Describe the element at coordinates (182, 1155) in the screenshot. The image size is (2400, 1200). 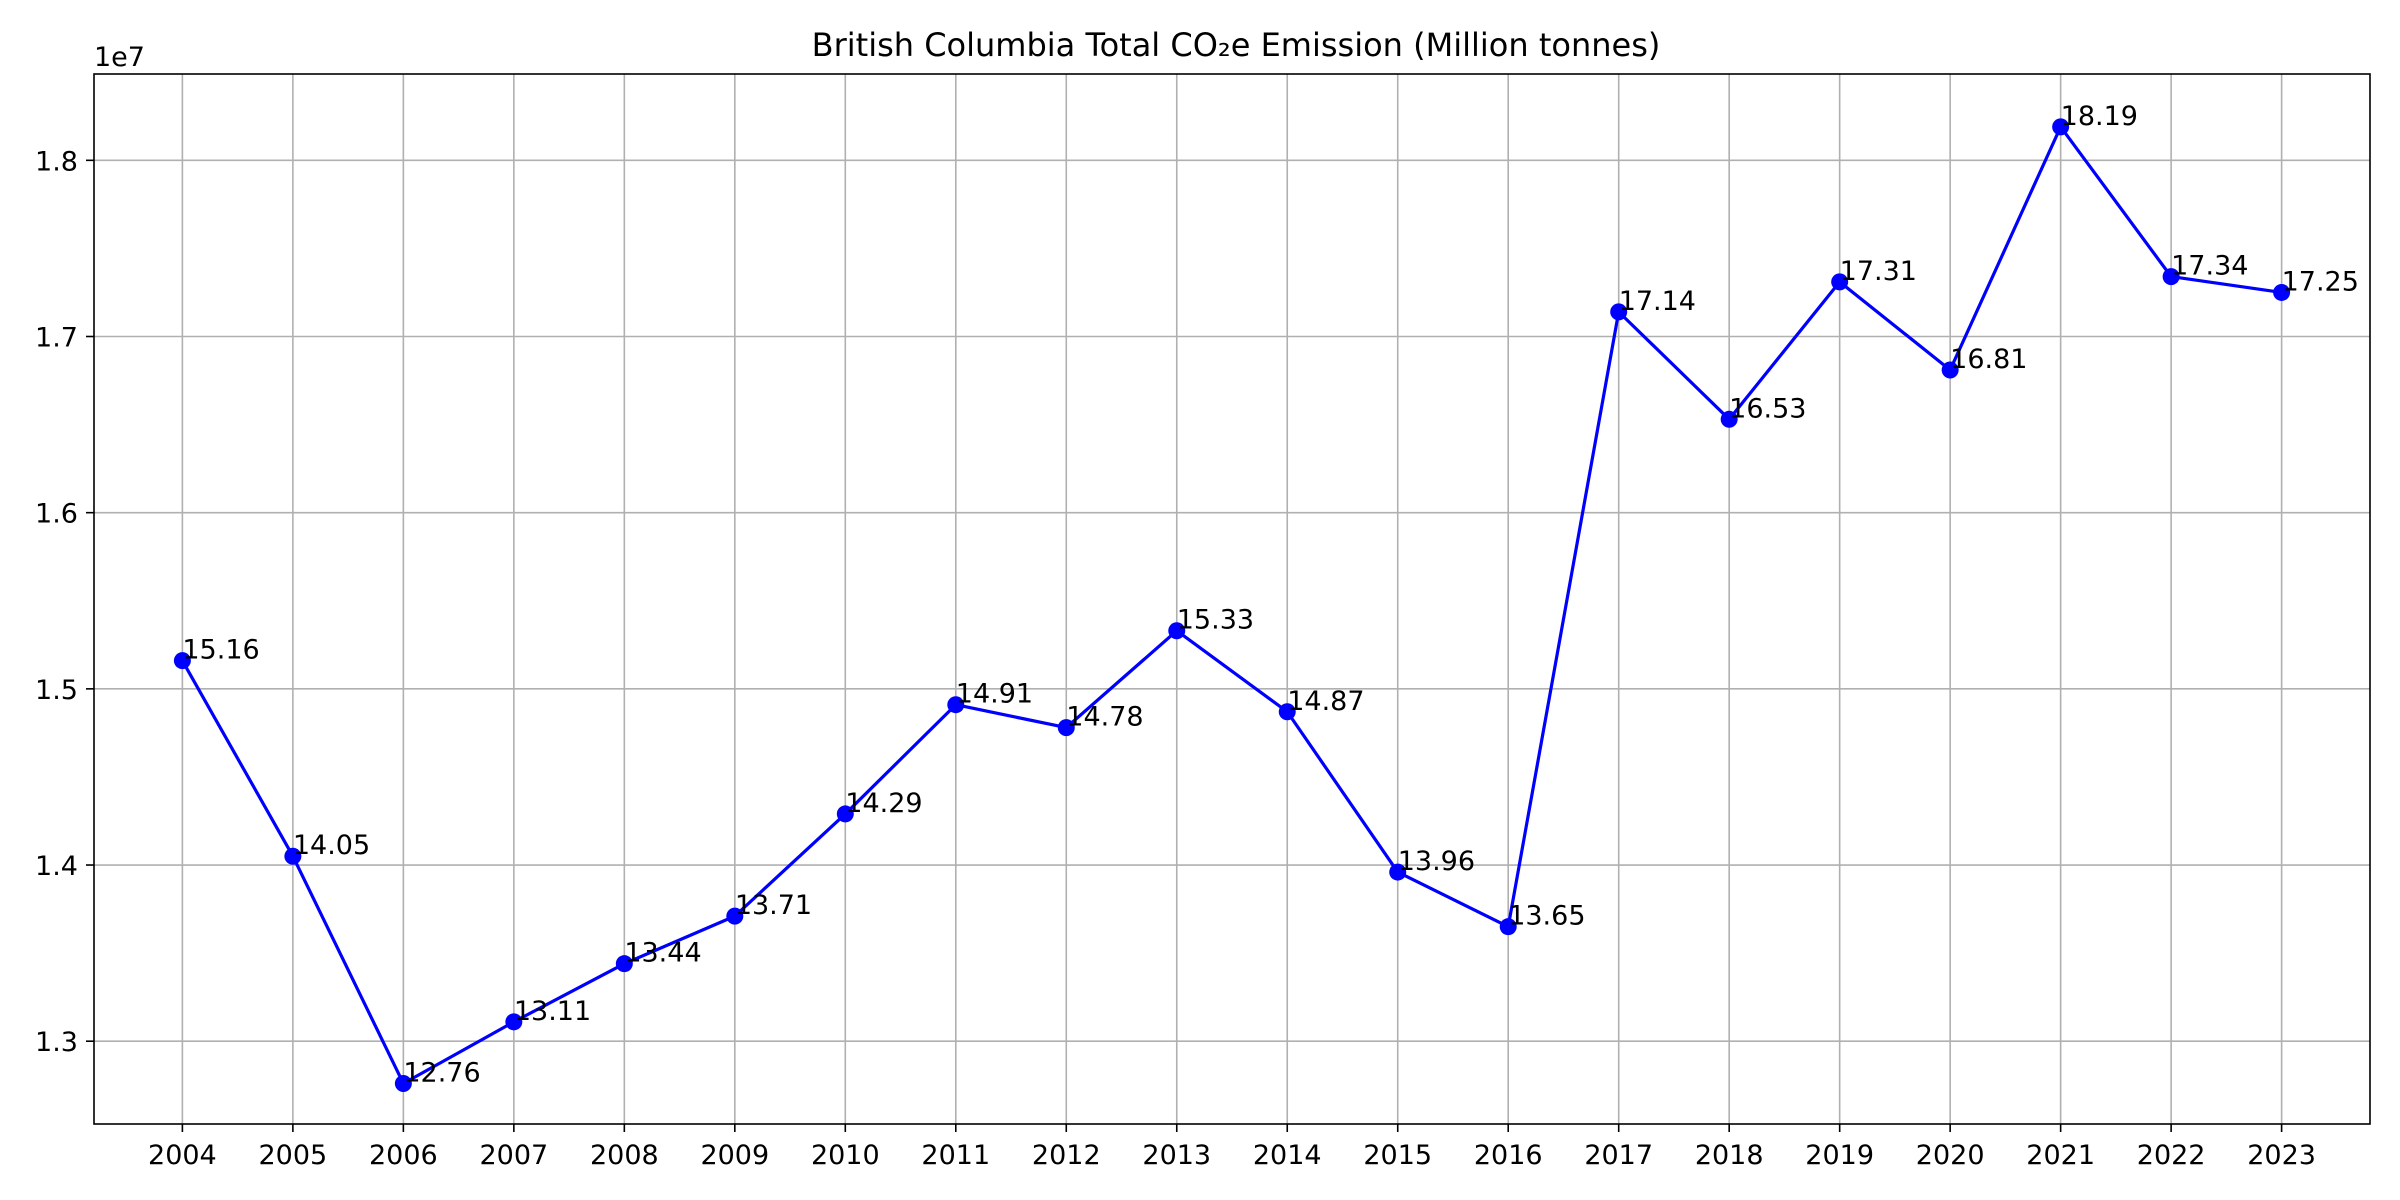
I see `x-tick-label: 2004` at that location.